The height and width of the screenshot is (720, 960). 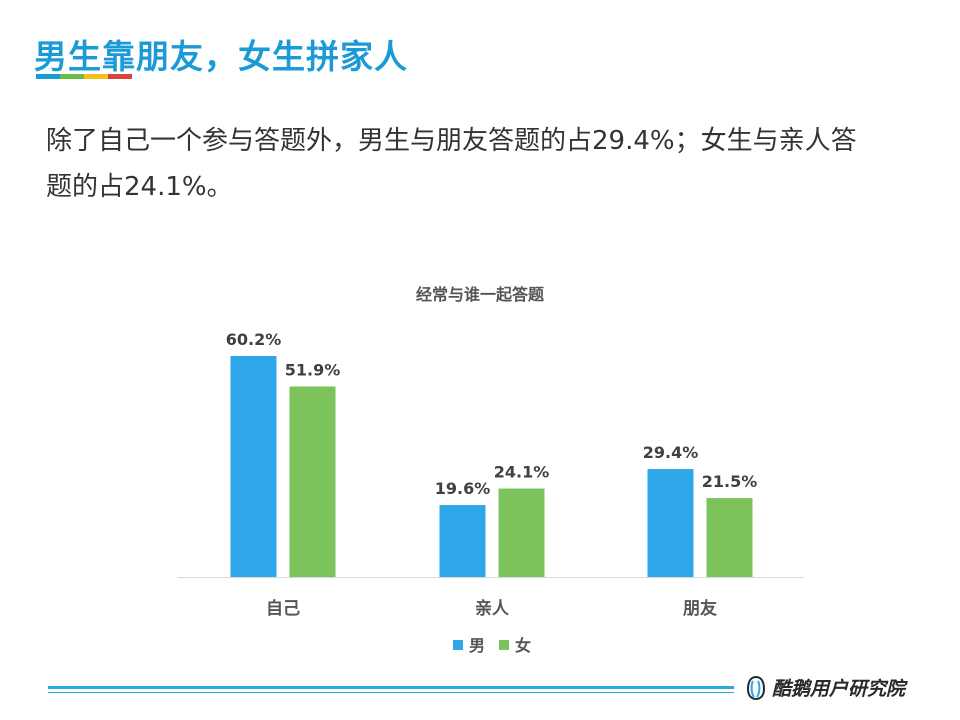 What do you see at coordinates (756, 687) in the screenshot?
I see `penguin-logo-icon` at bounding box center [756, 687].